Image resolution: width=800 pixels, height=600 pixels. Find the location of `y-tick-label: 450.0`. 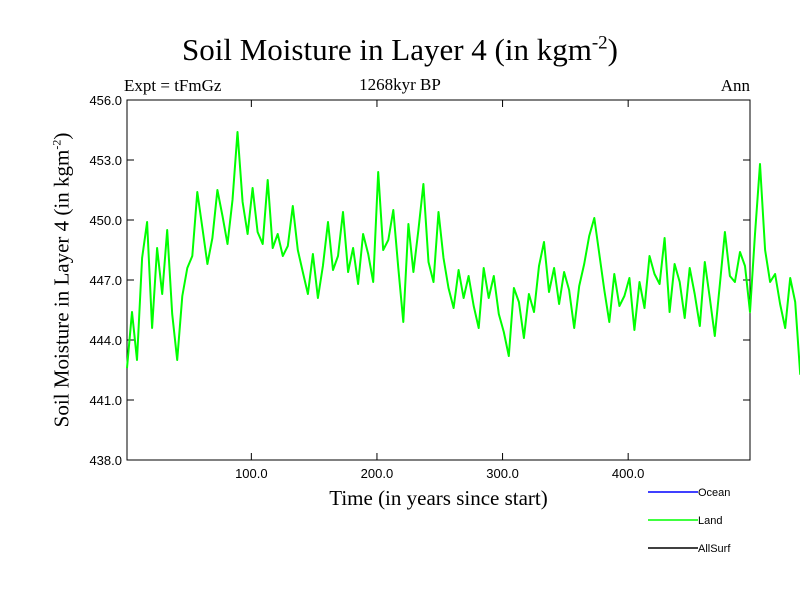

y-tick-label: 450.0 is located at coordinates (105, 220).